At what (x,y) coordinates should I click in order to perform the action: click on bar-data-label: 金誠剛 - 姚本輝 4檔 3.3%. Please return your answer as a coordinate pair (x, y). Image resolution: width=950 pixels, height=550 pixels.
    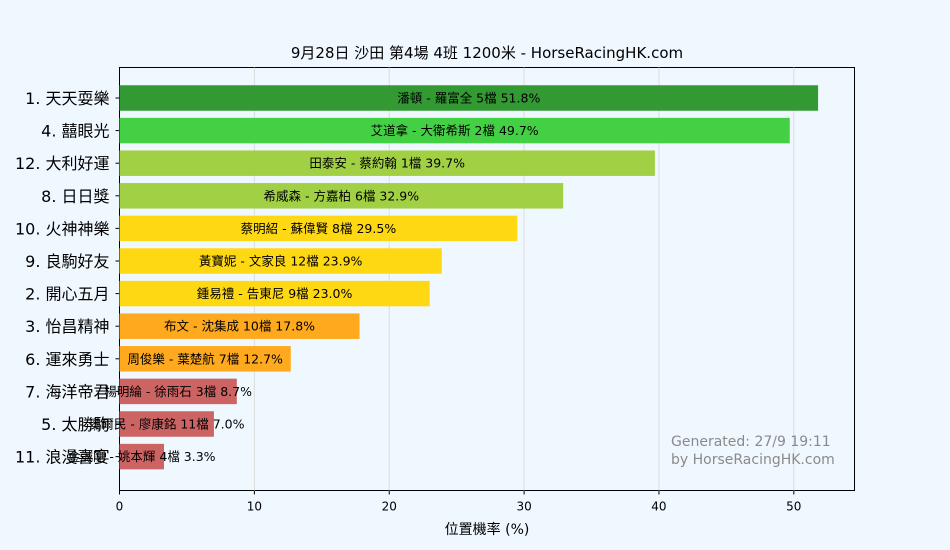
    Looking at the image, I should click on (142, 456).